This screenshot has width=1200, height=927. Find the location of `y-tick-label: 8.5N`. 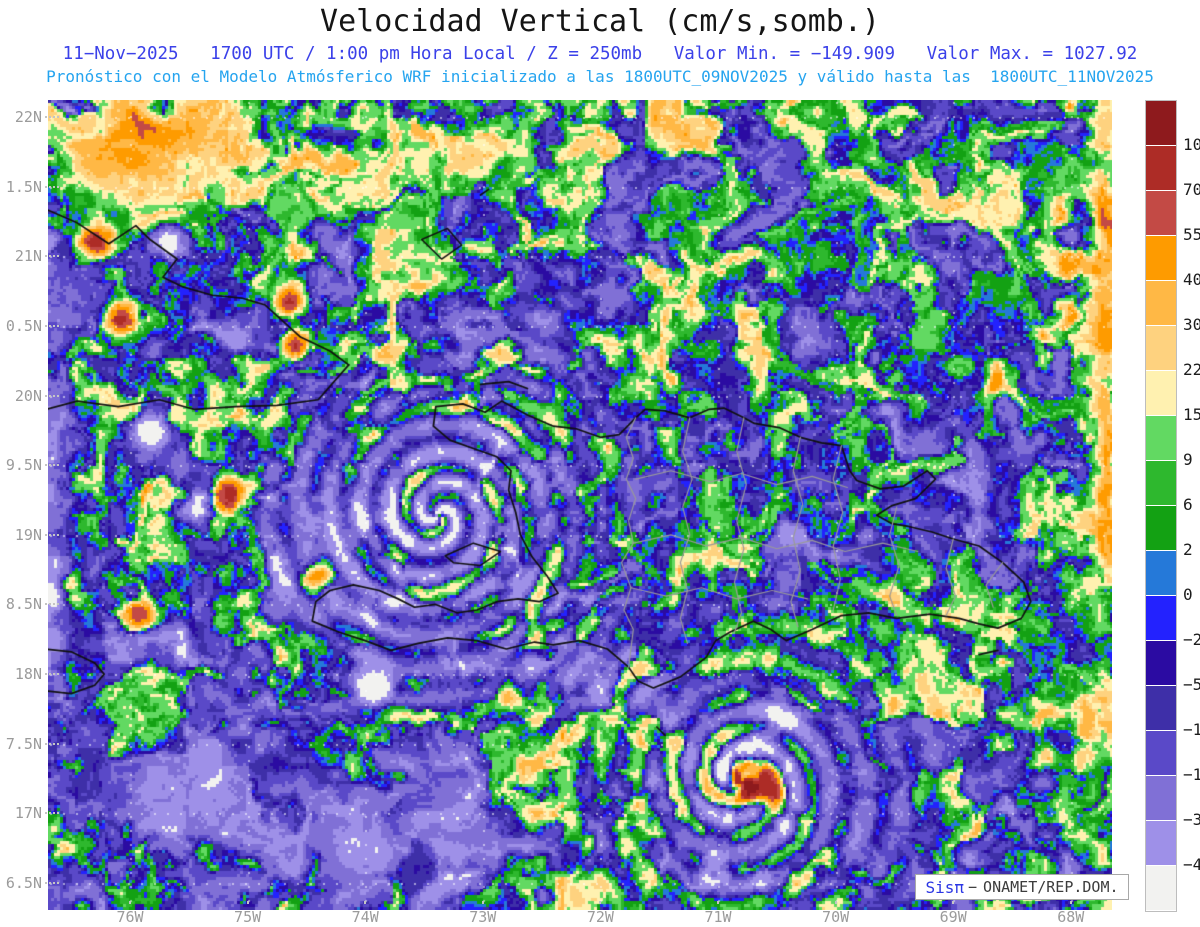

y-tick-label: 8.5N is located at coordinates (23, 604).